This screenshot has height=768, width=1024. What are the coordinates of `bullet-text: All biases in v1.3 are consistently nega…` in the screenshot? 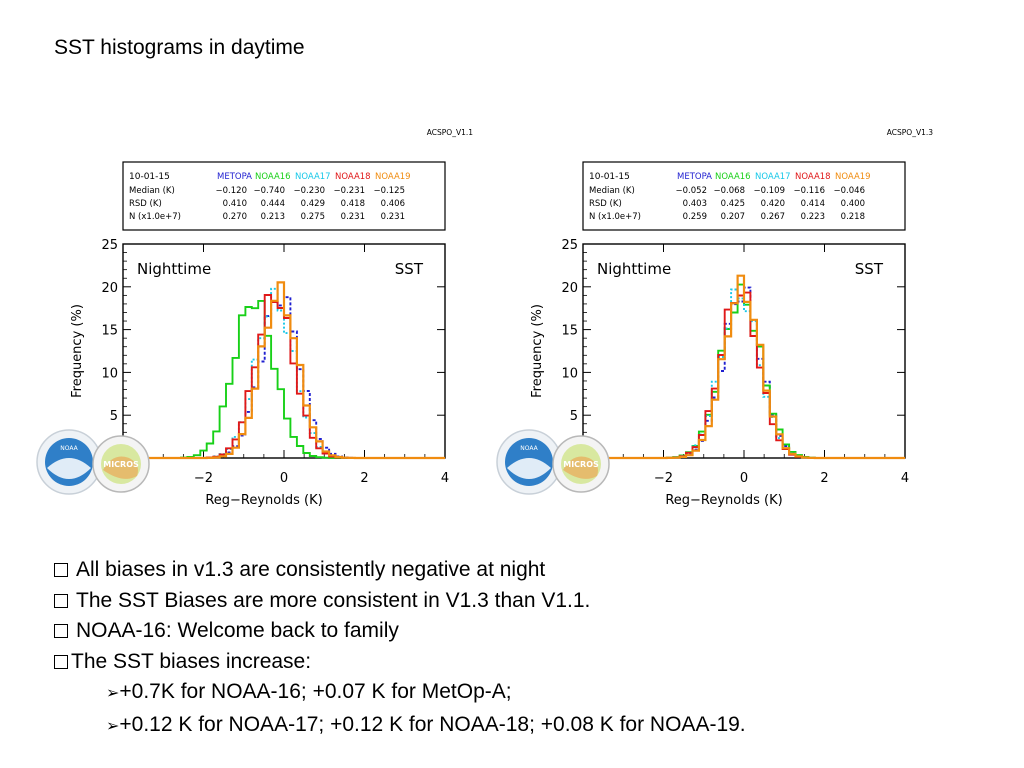 It's located at (311, 569).